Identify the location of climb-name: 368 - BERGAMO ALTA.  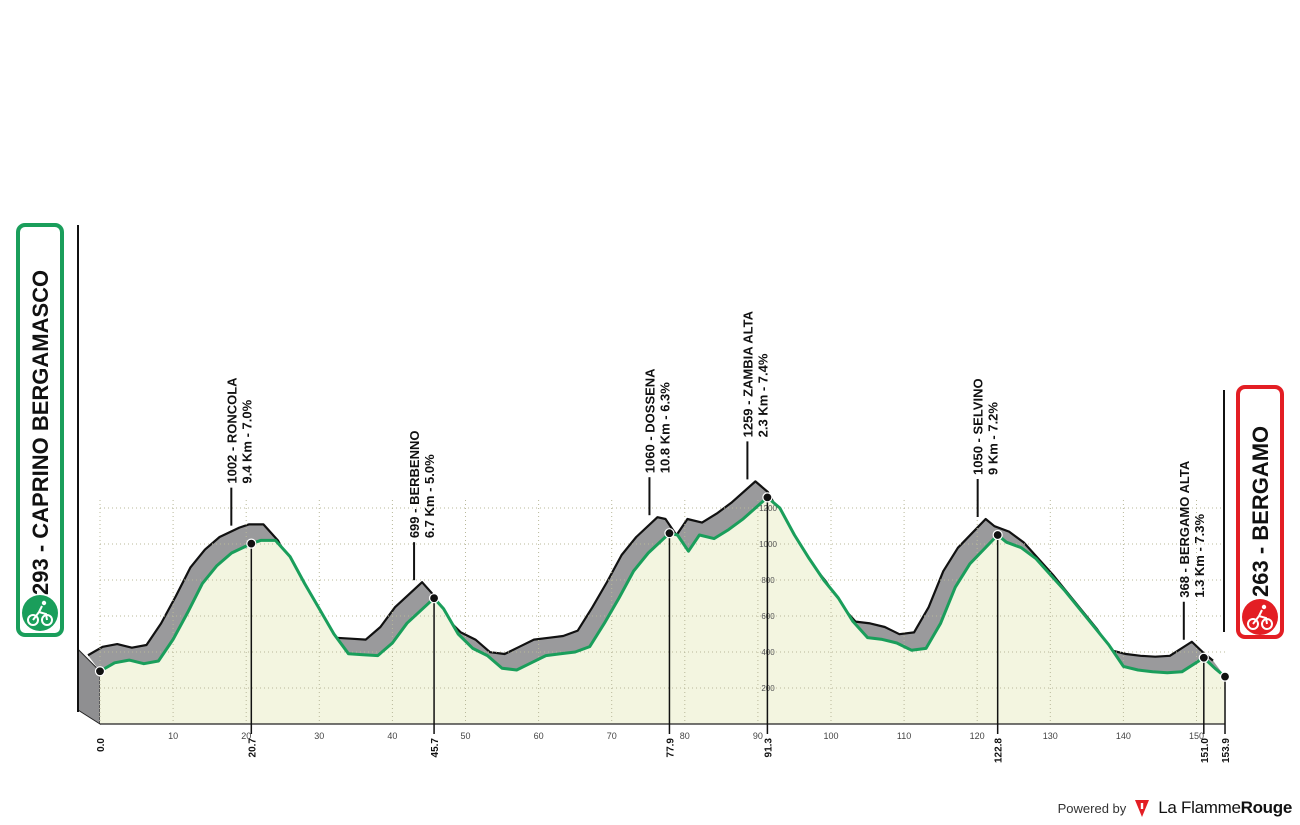
(1184, 529).